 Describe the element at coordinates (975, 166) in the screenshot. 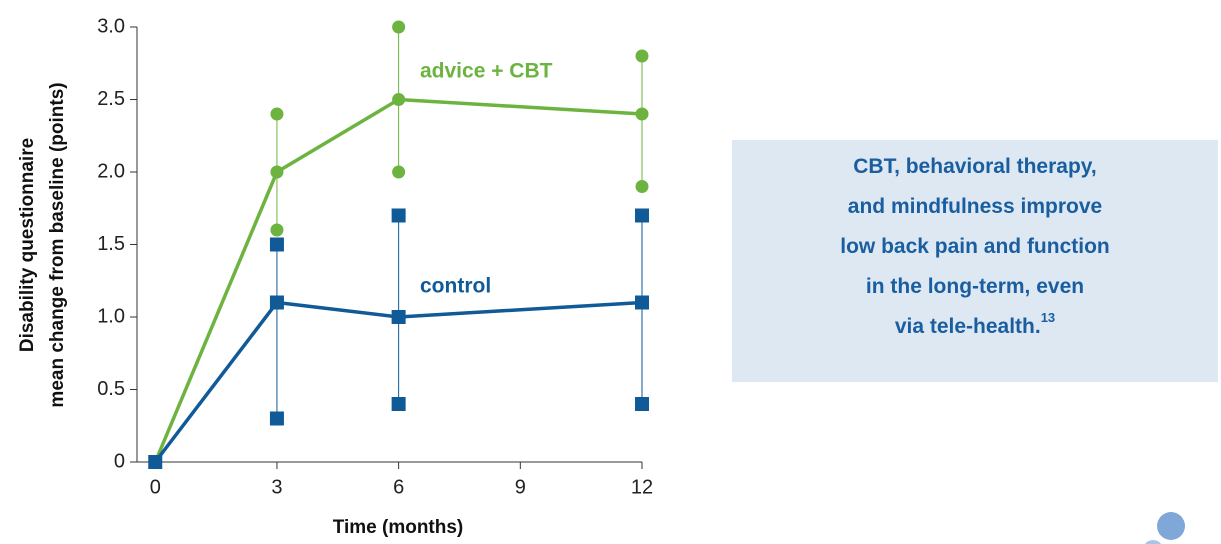

I see `callout-line: CBT, behavioral therapy,` at that location.